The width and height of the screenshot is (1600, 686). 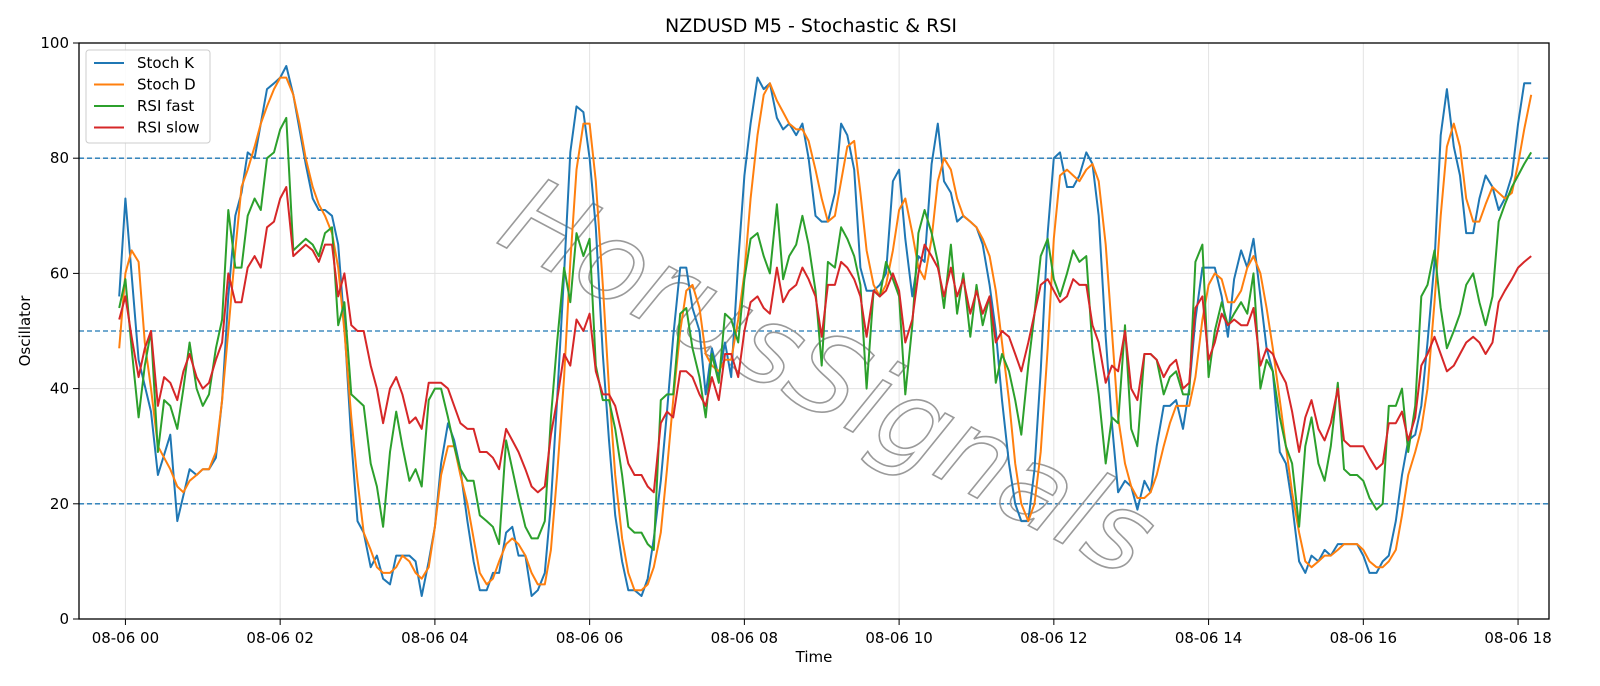 I want to click on x-tick-label: 08-06 18, so click(x=1517, y=638).